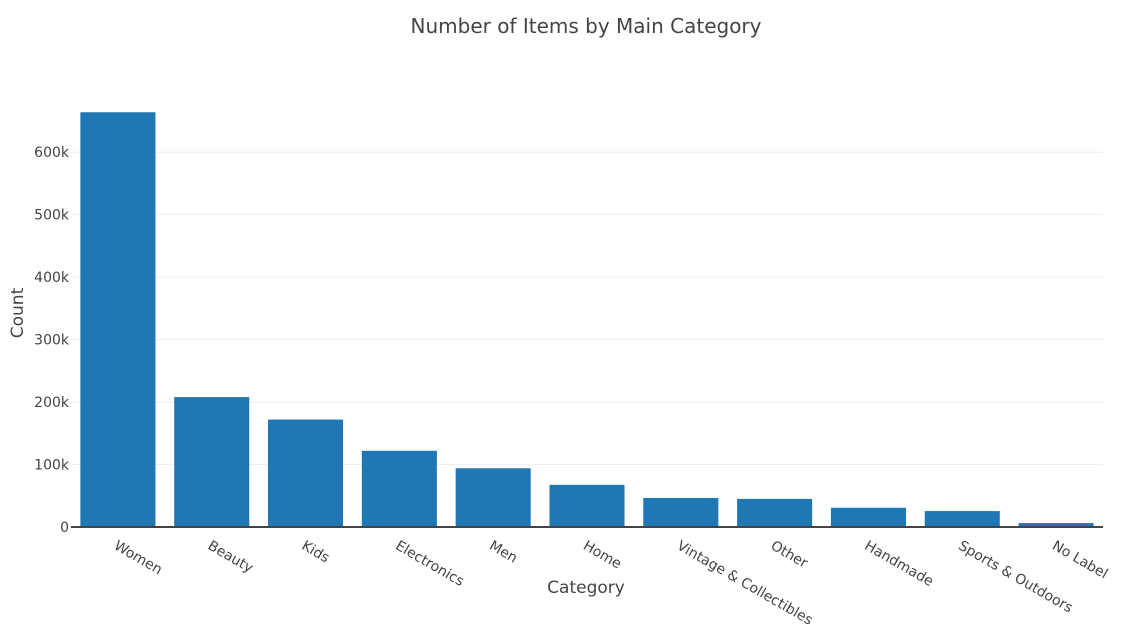 The image size is (1143, 631). I want to click on x-tick-label: No Label, so click(1079, 560).